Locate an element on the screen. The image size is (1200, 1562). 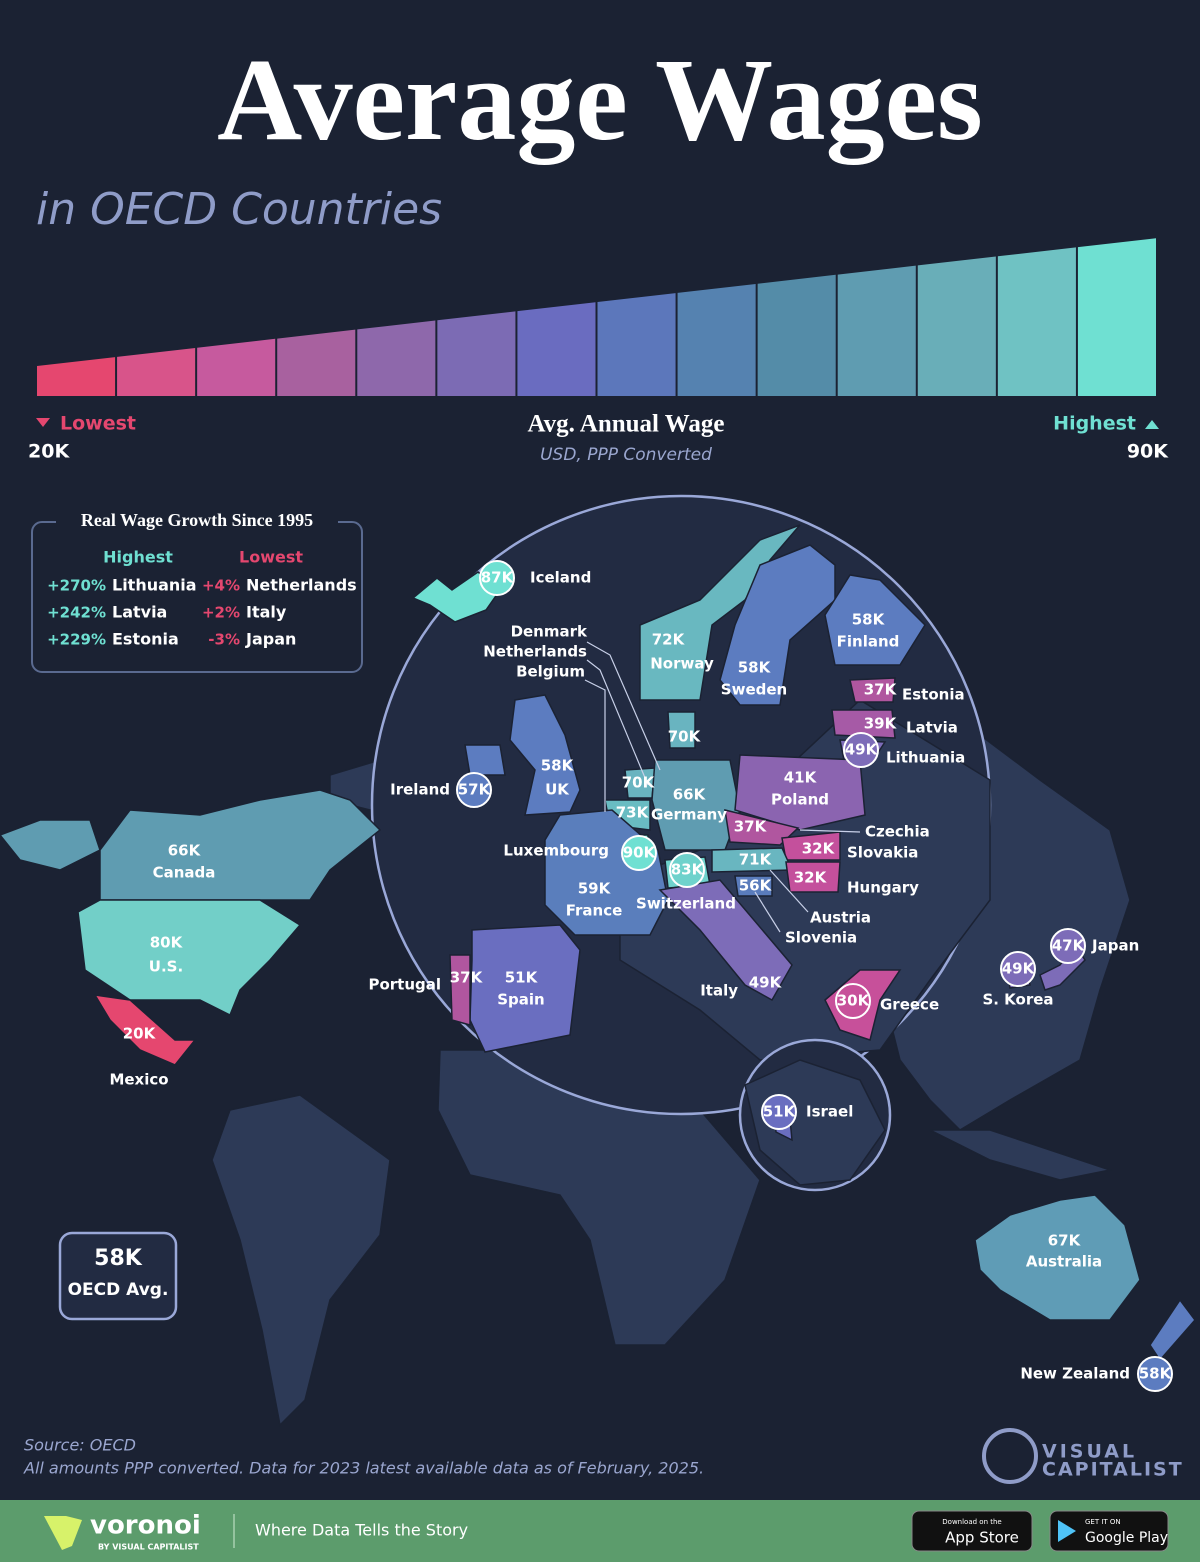
legend-title-bg is located at coordinates (197, 522).